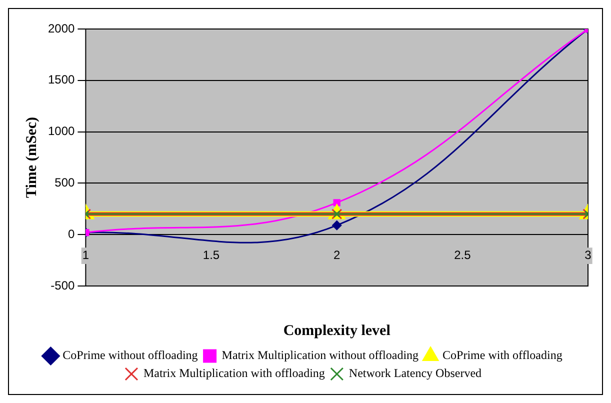 This screenshot has width=611, height=403. What do you see at coordinates (62, 131) in the screenshot?
I see `y-tick-label: 1000` at bounding box center [62, 131].